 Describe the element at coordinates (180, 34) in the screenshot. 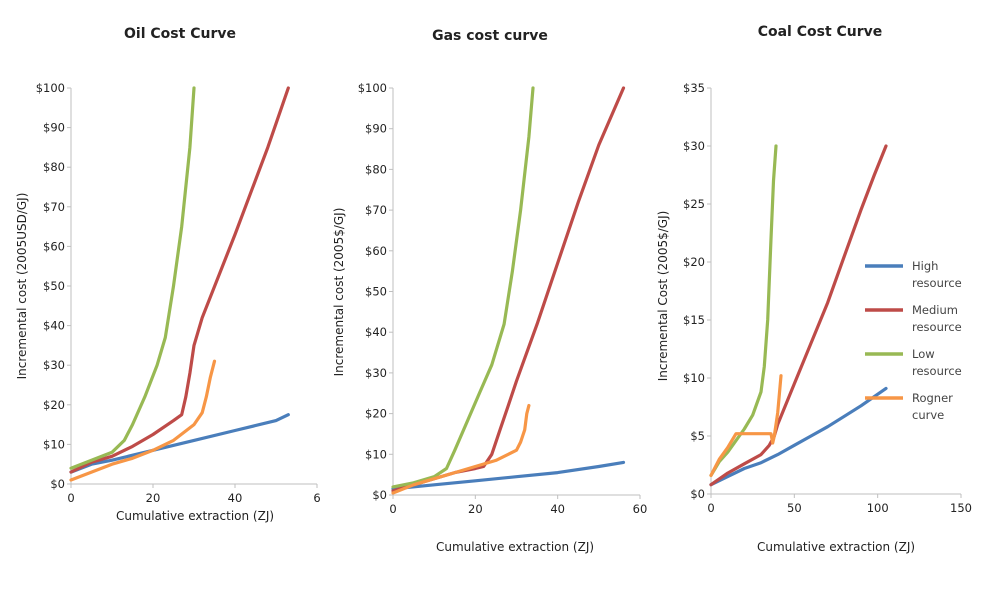

I see `chart-title: Oil Cost Curve` at that location.